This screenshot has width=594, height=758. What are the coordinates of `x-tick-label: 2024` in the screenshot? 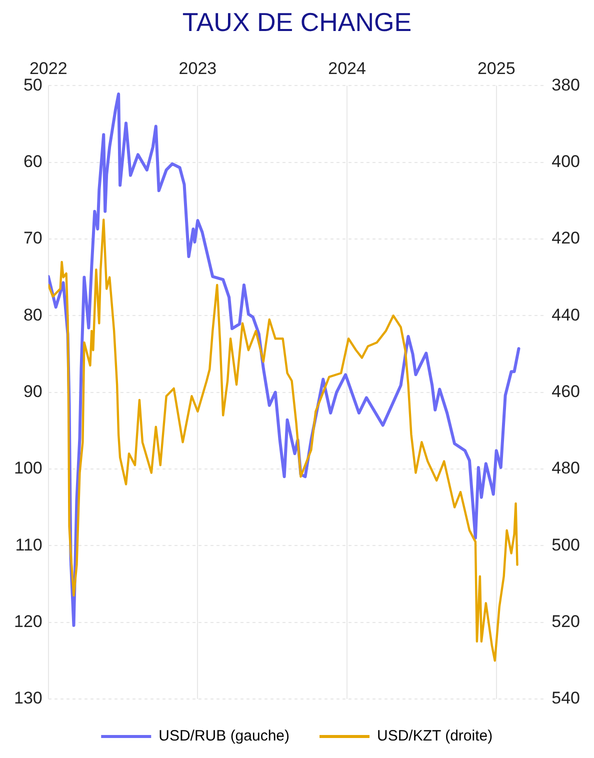 It's located at (347, 68).